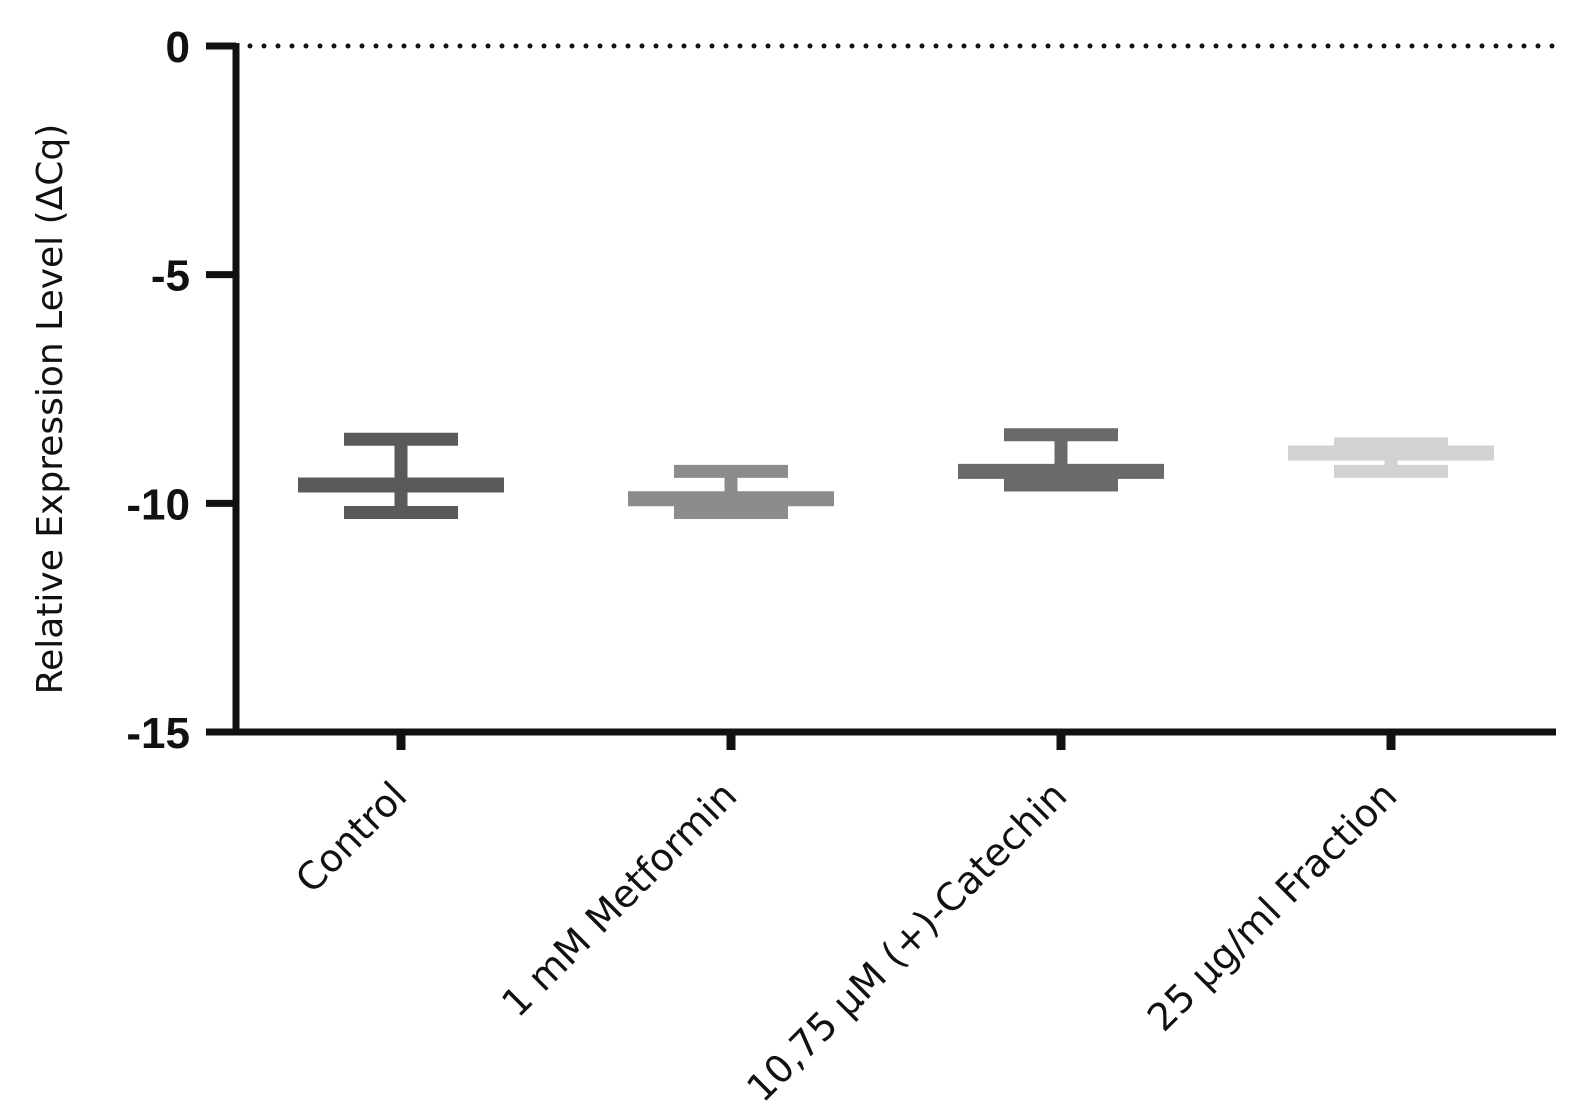  What do you see at coordinates (158, 733) in the screenshot?
I see `y-tick-label: -15` at bounding box center [158, 733].